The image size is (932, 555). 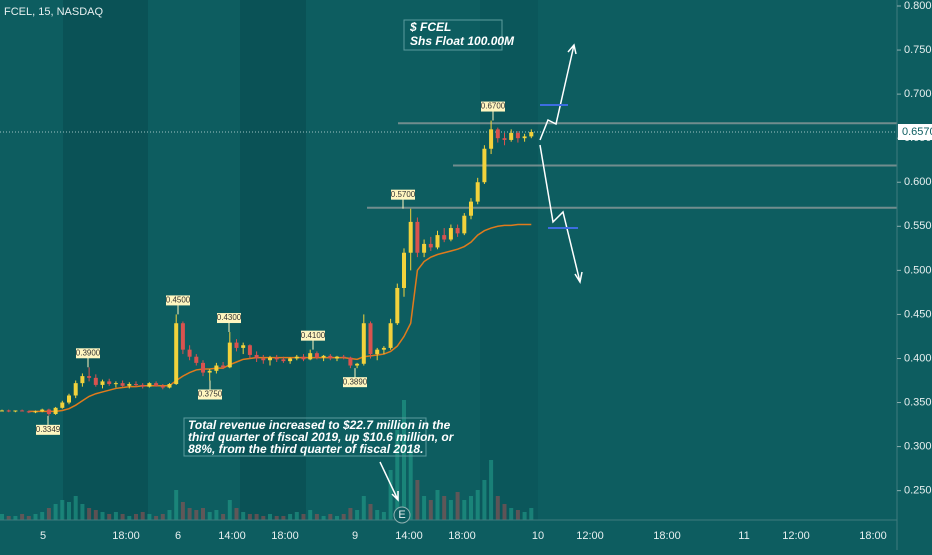 What do you see at coordinates (559, 166) in the screenshot?
I see `target-marks` at bounding box center [559, 166].